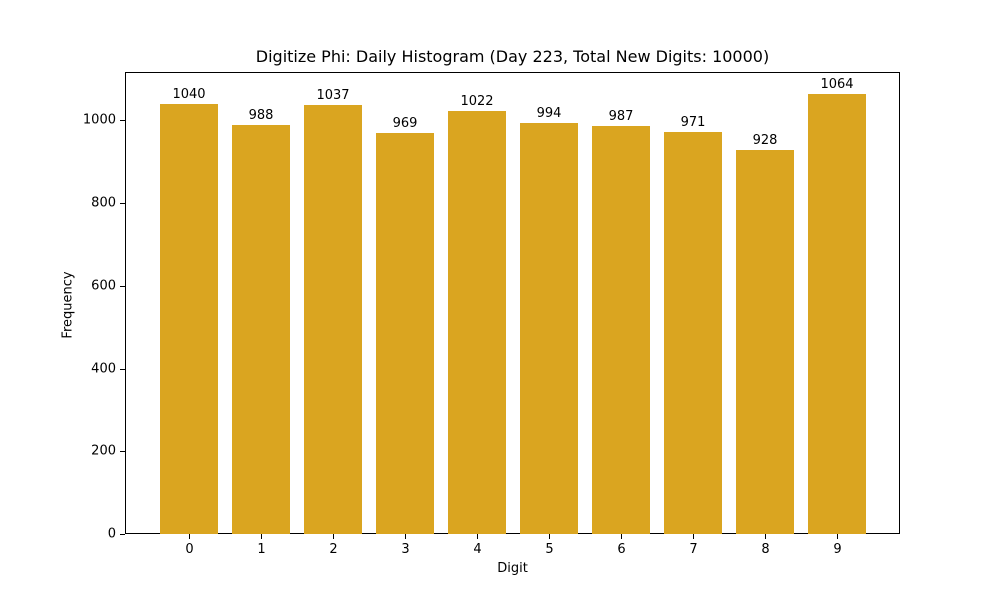 This screenshot has height=600, width=1000. I want to click on bar-value-label: 971, so click(693, 123).